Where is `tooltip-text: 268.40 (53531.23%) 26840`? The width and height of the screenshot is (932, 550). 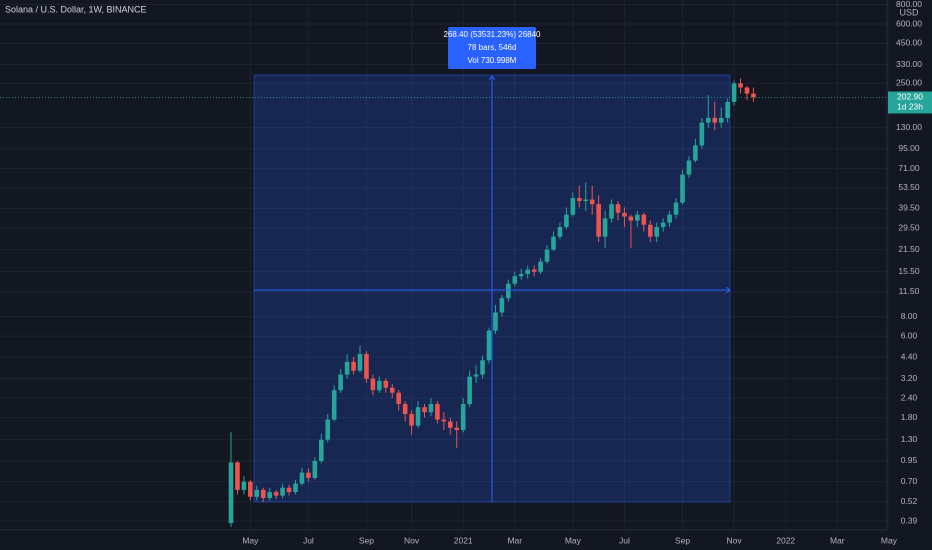
tooltip-text: 268.40 (53531.23%) 26840 is located at coordinates (493, 34).